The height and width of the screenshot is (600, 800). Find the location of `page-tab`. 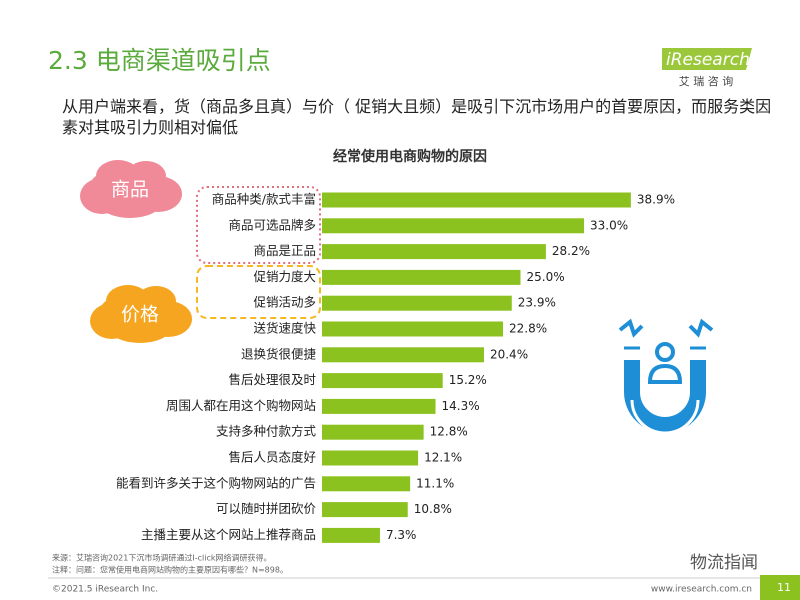

page-tab is located at coordinates (780, 587).